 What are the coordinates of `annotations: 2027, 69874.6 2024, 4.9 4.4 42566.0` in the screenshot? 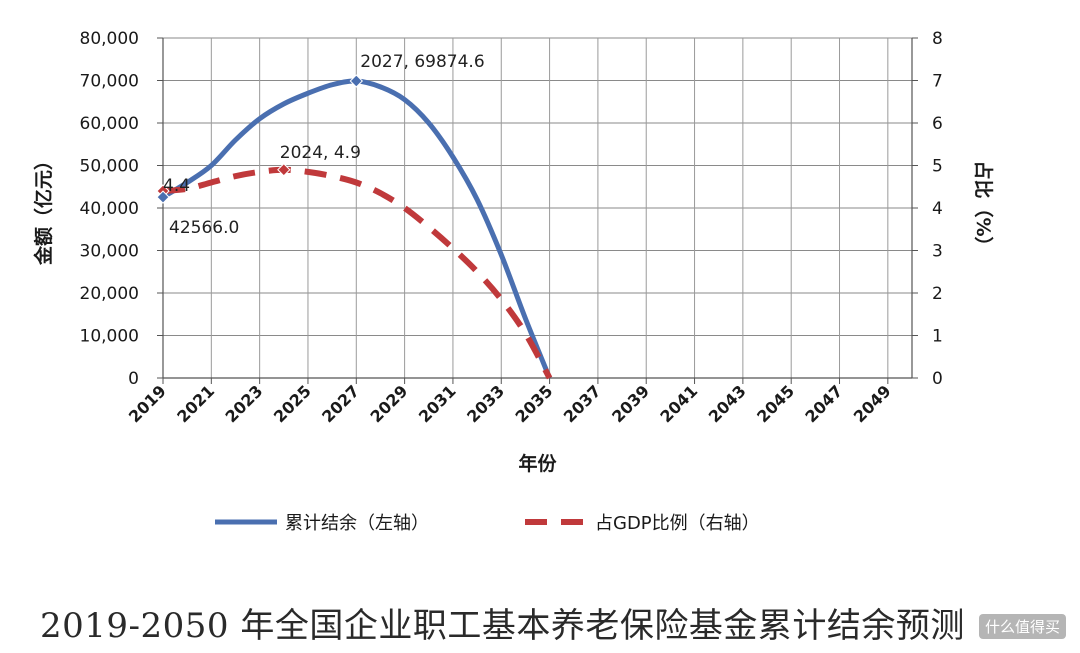 It's located at (320, 145).